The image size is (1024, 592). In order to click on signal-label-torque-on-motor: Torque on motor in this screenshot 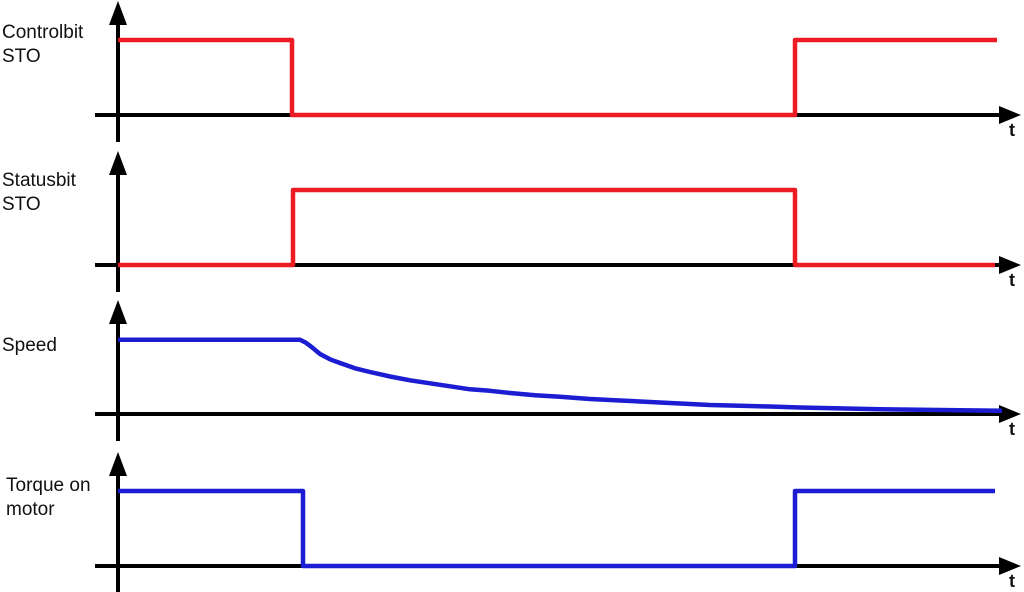, I will do `click(48, 497)`.